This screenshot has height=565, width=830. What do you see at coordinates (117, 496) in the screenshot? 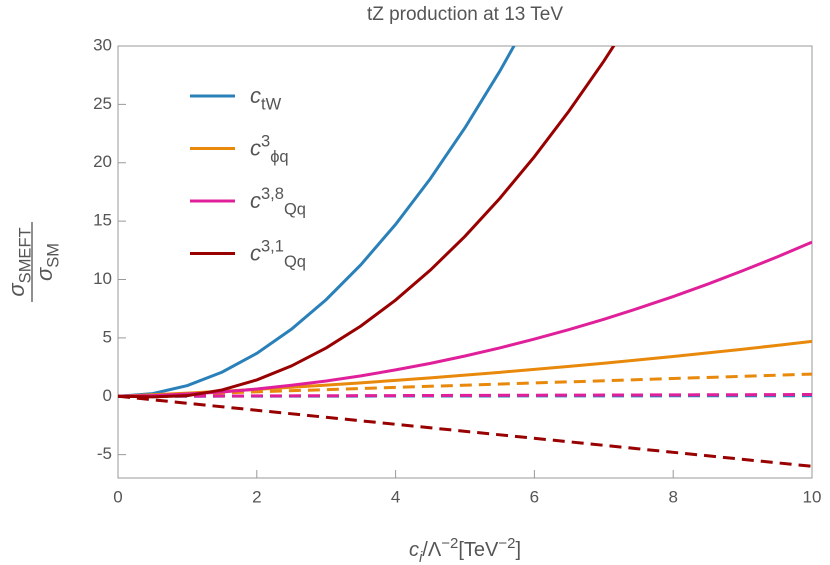
I see `x-tick-label: 0` at bounding box center [117, 496].